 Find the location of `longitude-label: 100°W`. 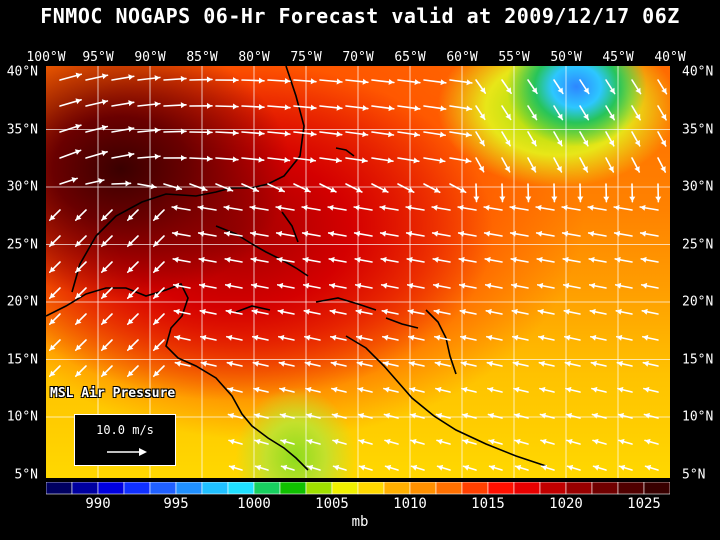

longitude-label: 100°W is located at coordinates (46, 57).